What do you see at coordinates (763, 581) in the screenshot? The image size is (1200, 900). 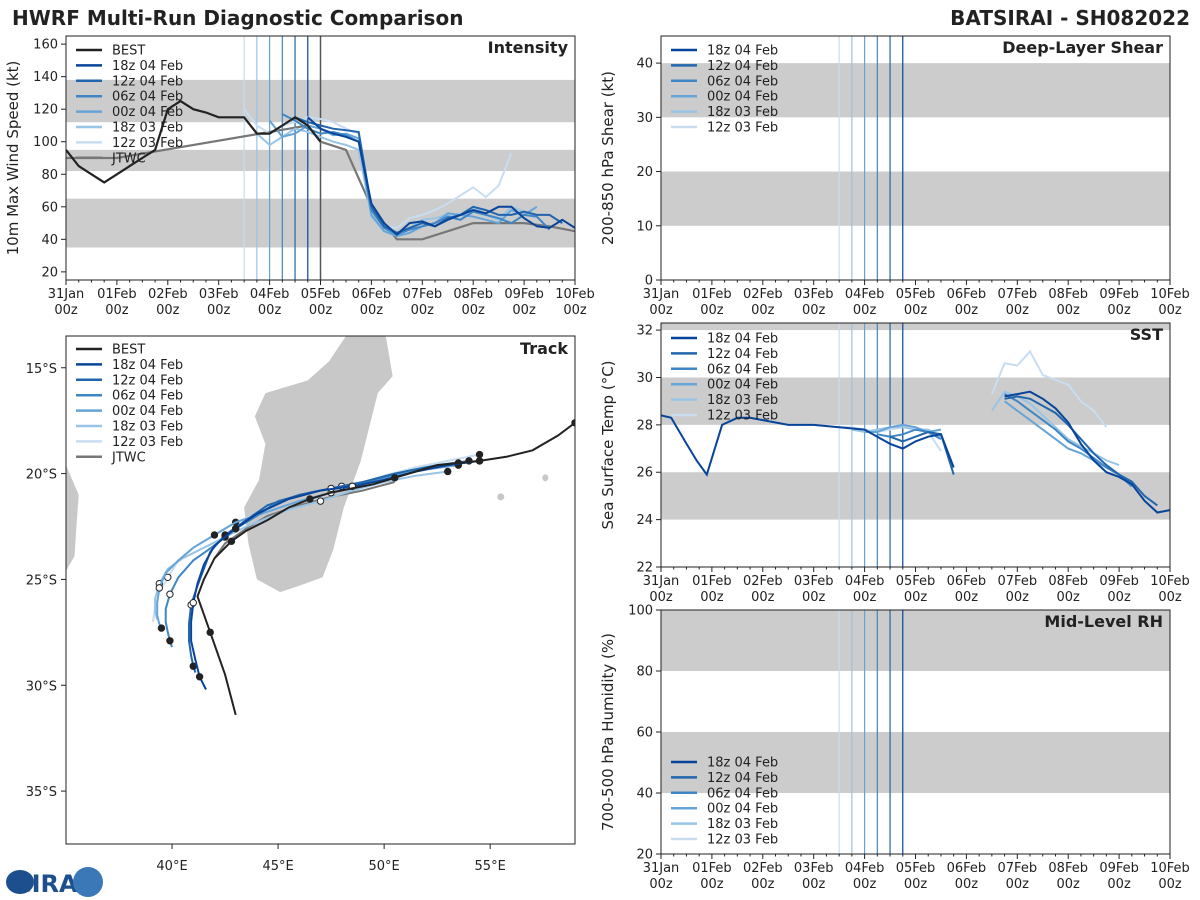 I see `sst-xtick-label: 02Feb` at bounding box center [763, 581].